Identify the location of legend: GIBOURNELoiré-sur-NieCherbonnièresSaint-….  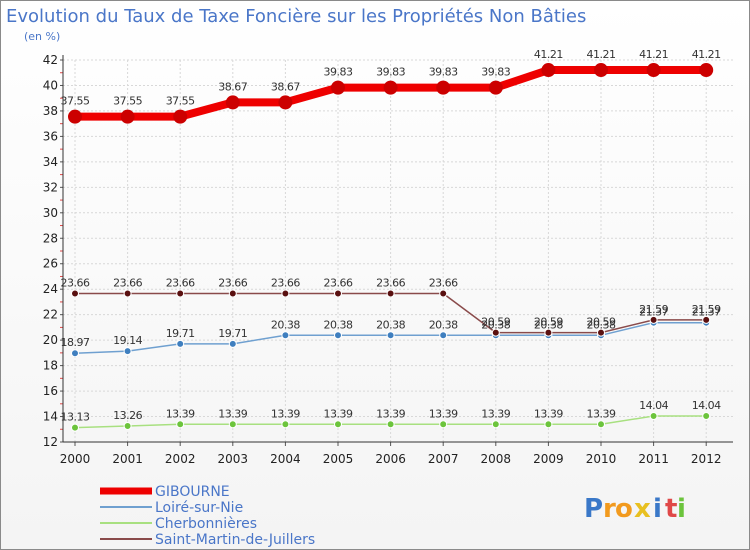
(207, 516).